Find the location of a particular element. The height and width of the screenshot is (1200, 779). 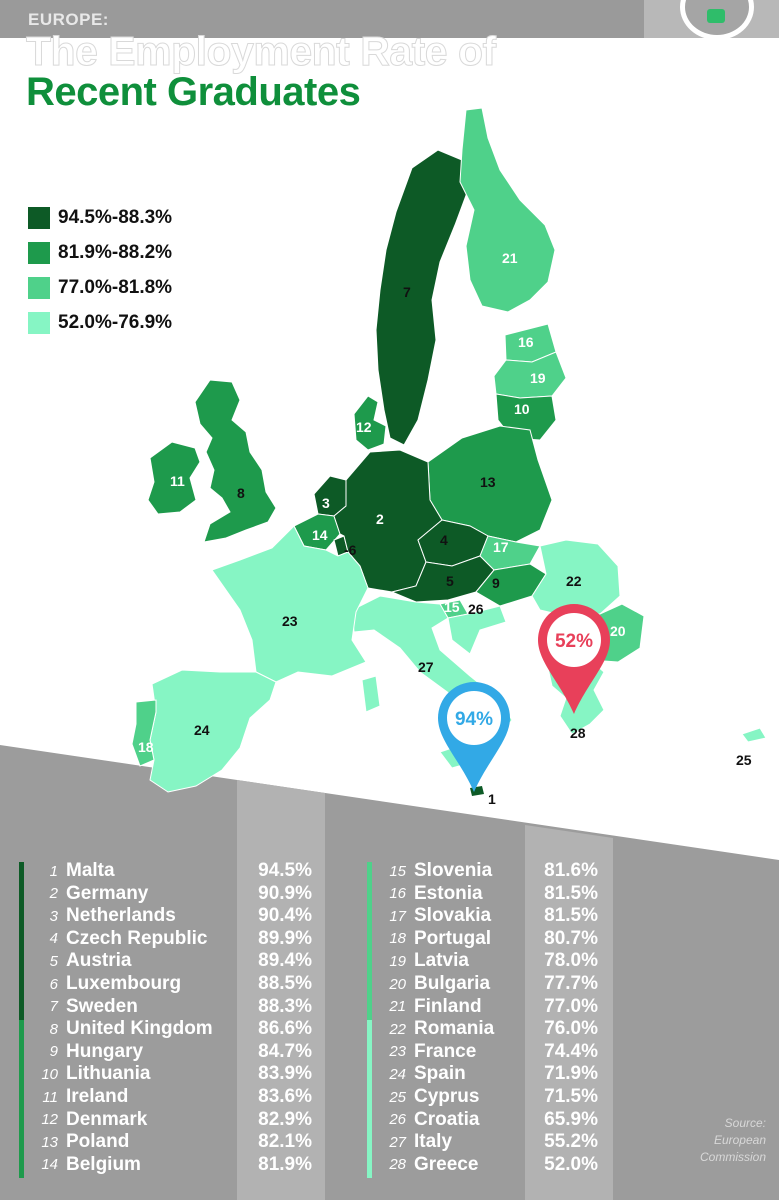

map-label-13: 13 is located at coordinates (488, 482).